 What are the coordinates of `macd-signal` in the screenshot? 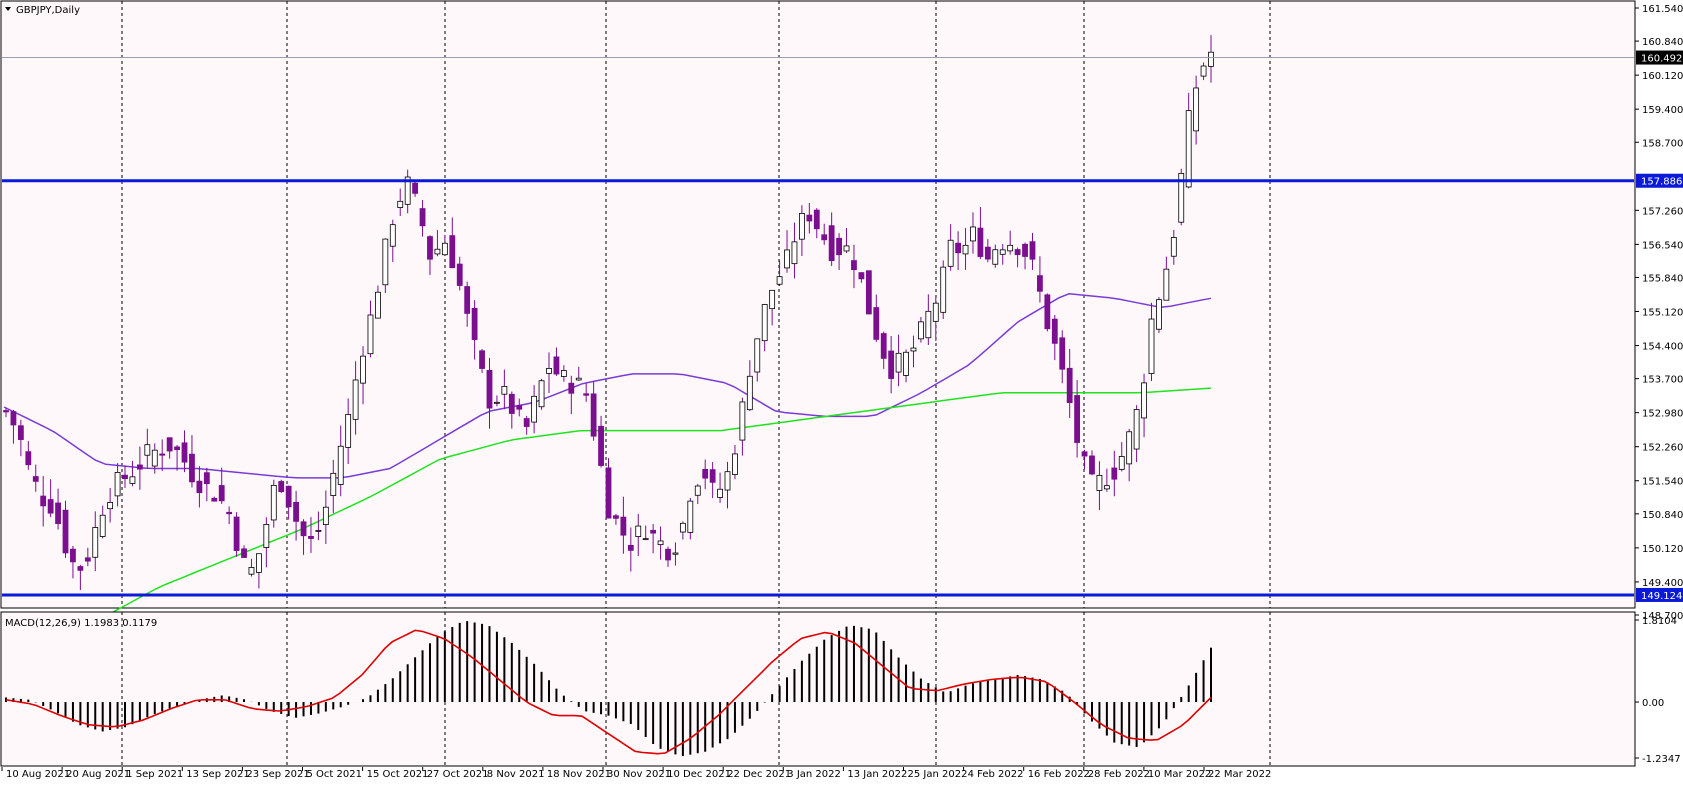 It's located at (608, 692).